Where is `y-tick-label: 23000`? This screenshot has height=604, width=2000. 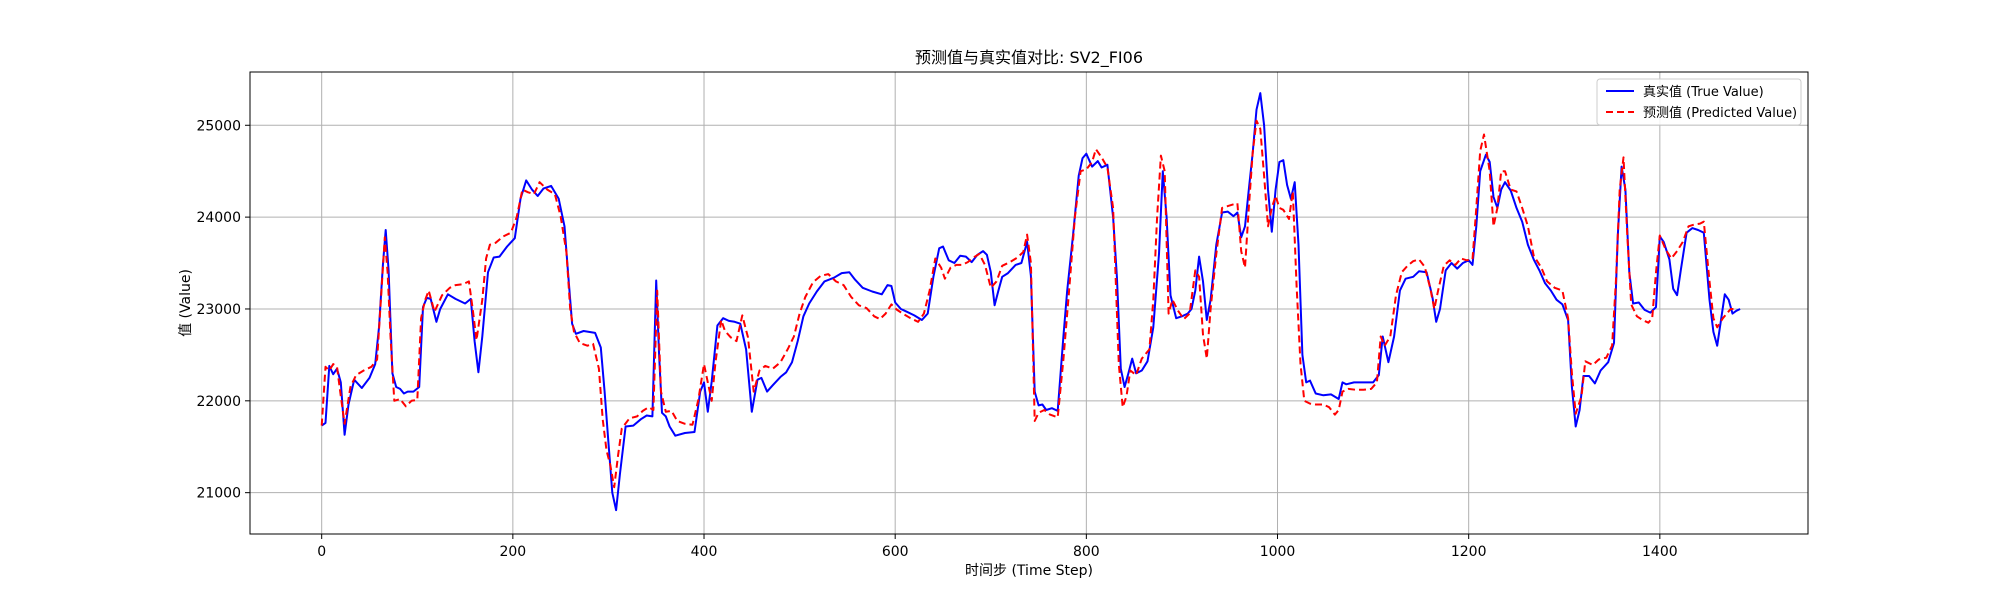
y-tick-label: 23000 is located at coordinates (218, 310).